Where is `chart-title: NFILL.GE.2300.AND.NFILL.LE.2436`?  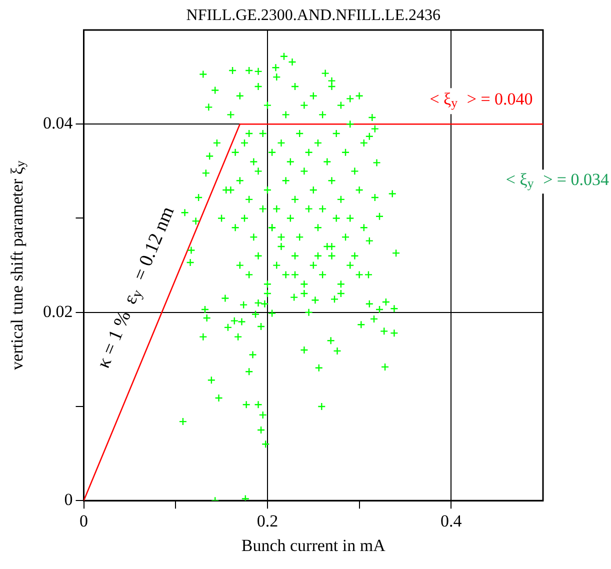 chart-title: NFILL.GE.2300.AND.NFILL.LE.2436 is located at coordinates (313, 15).